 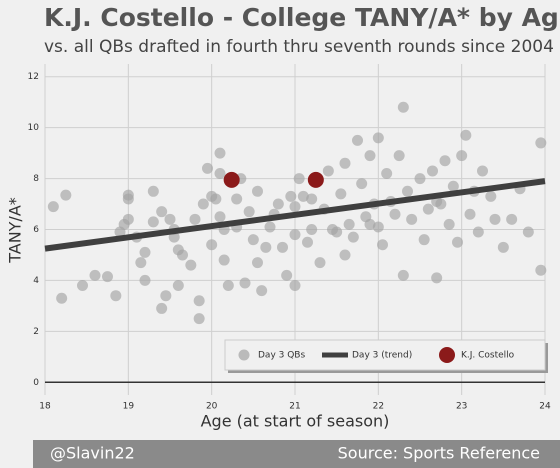 I want to click on trend-line, so click(x=295, y=215).